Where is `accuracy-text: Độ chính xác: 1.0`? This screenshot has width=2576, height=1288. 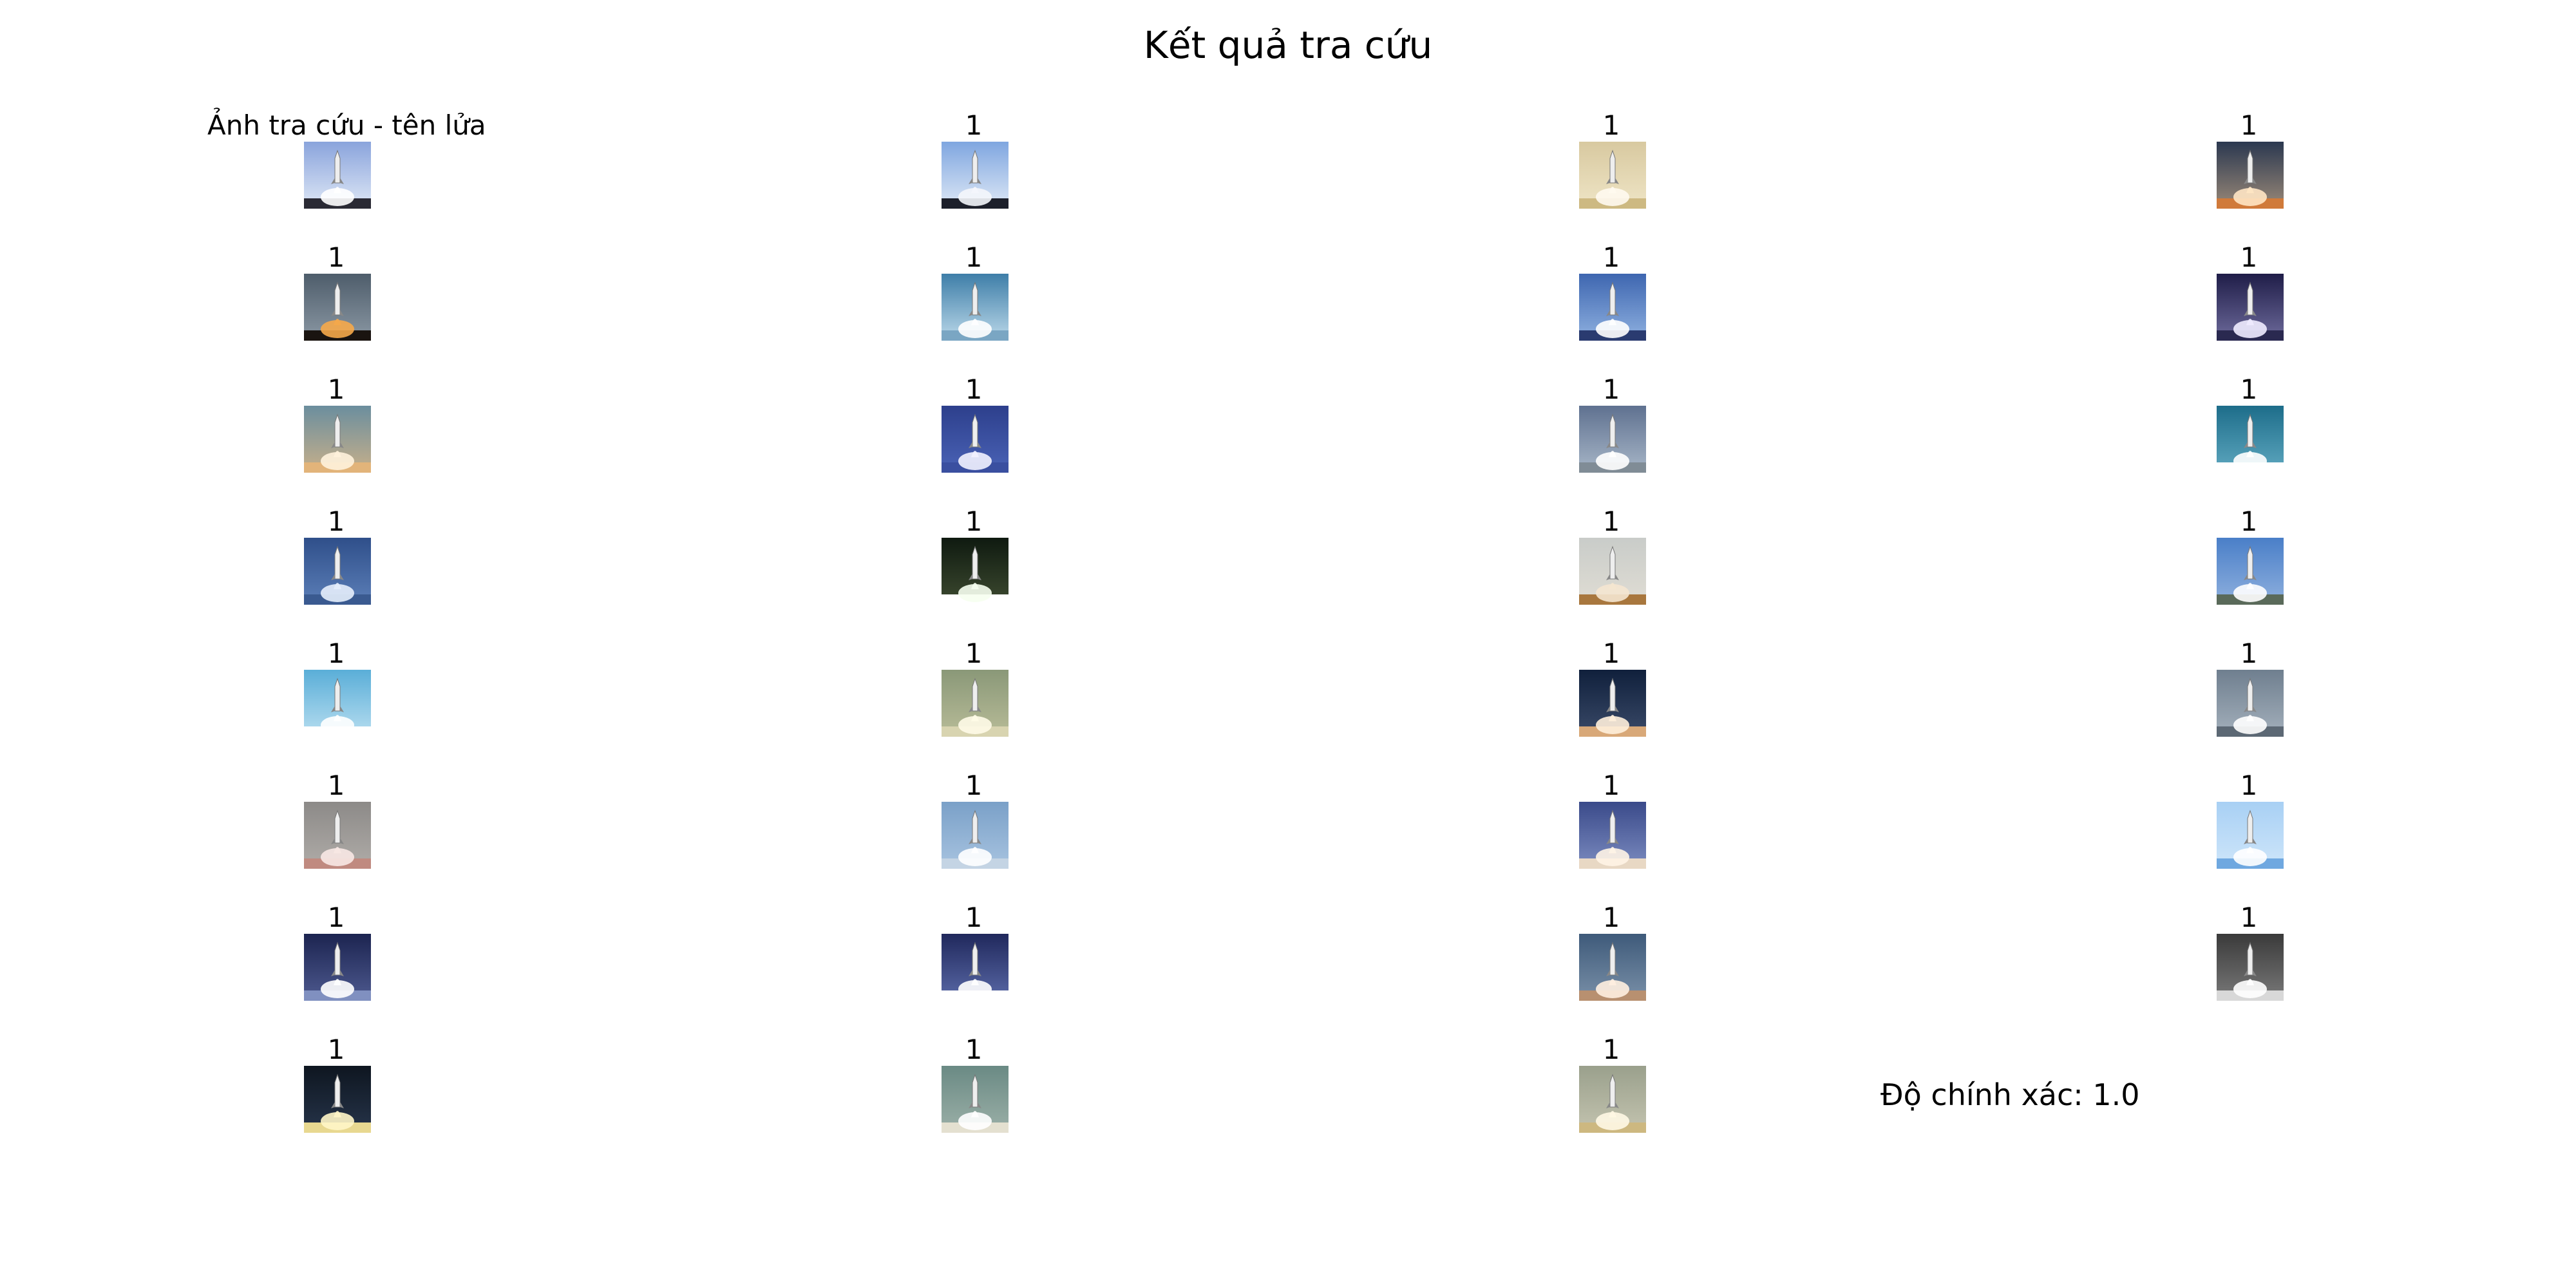
accuracy-text: Độ chính xác: 1.0 is located at coordinates (2010, 1094).